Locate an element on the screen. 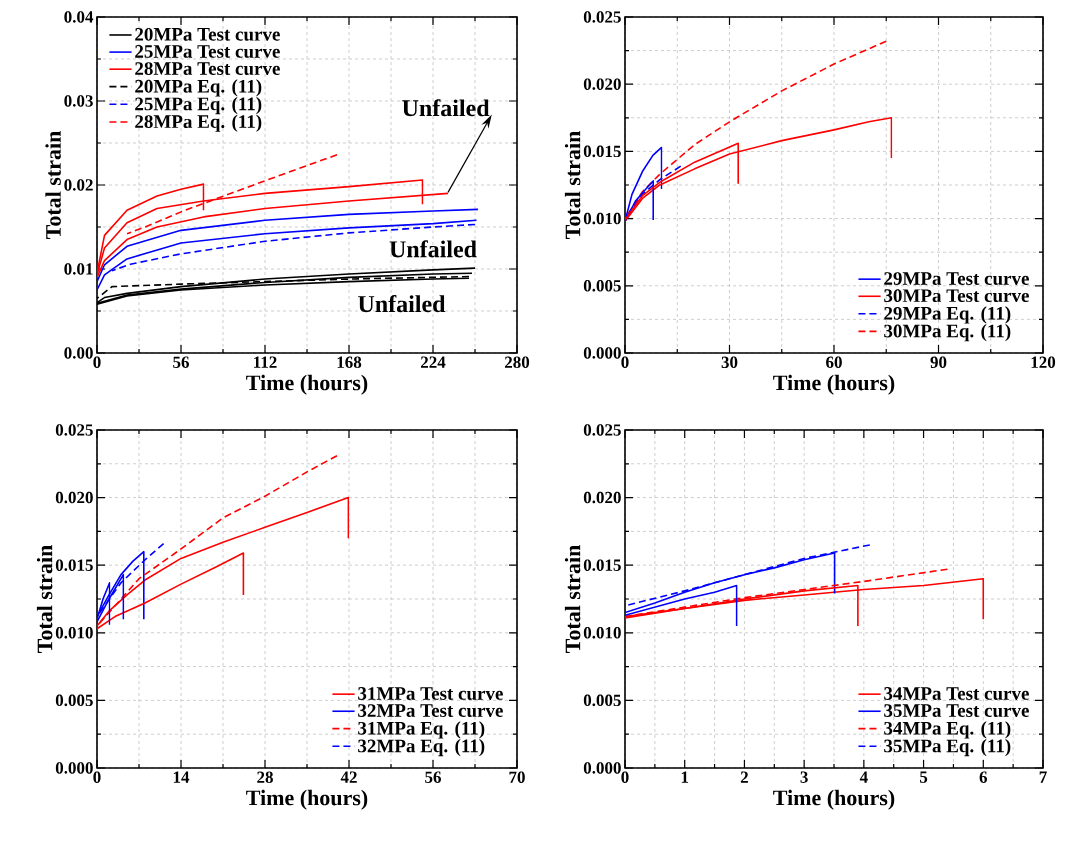  x-tick-label: 280 is located at coordinates (517, 362).